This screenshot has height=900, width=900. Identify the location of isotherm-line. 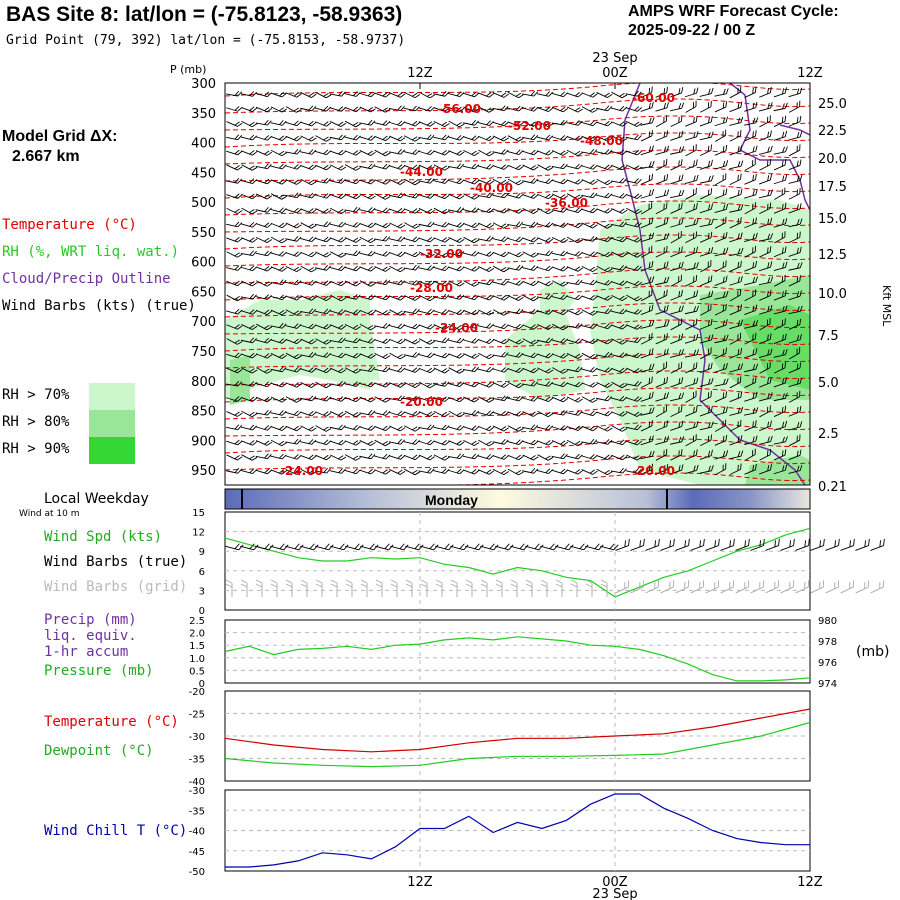
(517, 446).